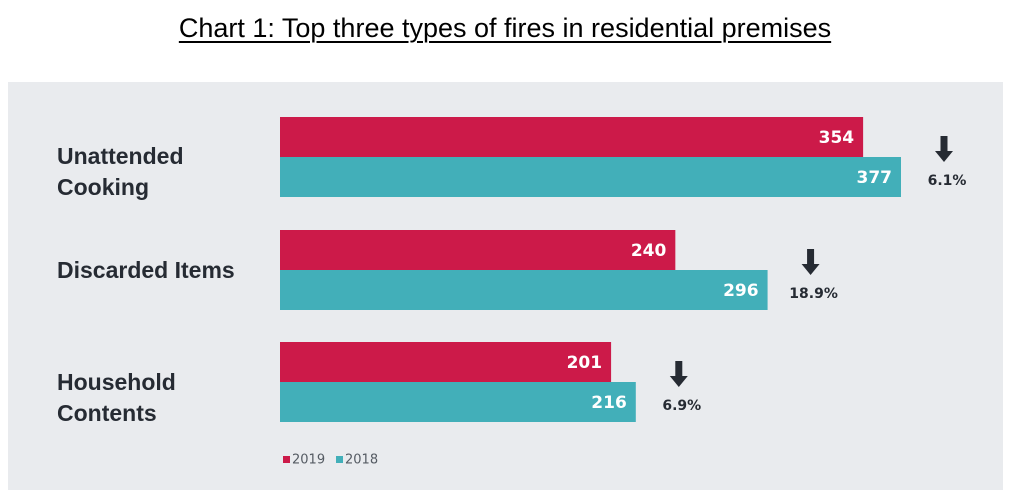 The image size is (1010, 498). Describe the element at coordinates (947, 181) in the screenshot. I see `percent-change-label: 6.1%` at that location.